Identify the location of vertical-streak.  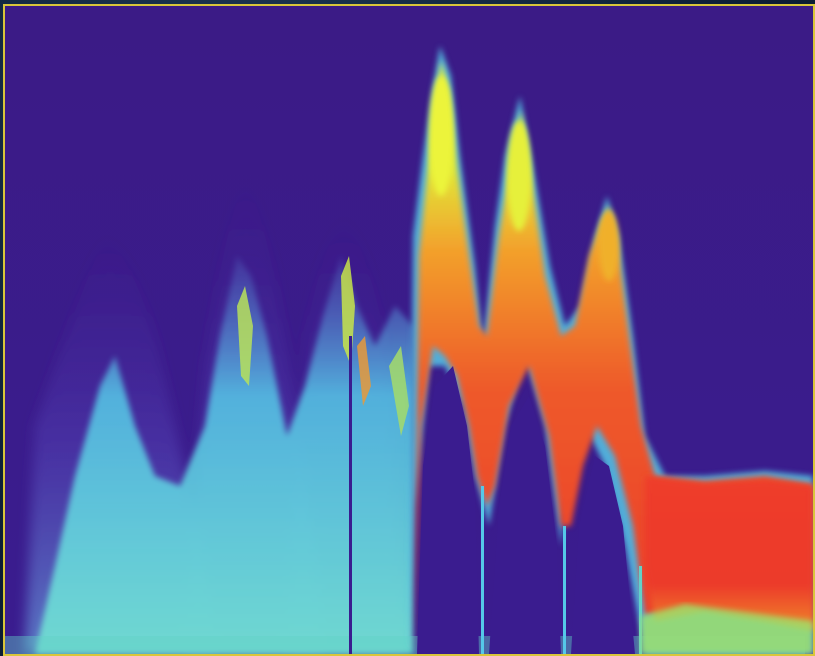
(350, 495).